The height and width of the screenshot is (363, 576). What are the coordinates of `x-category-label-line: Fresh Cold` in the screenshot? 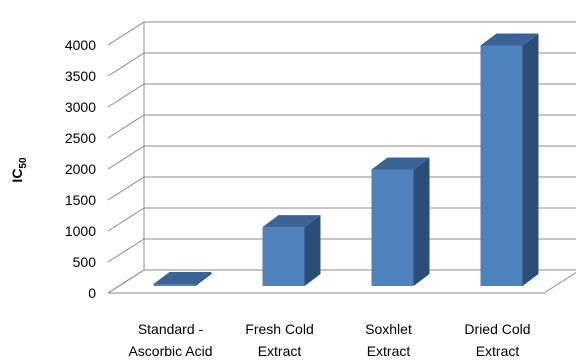 It's located at (279, 329).